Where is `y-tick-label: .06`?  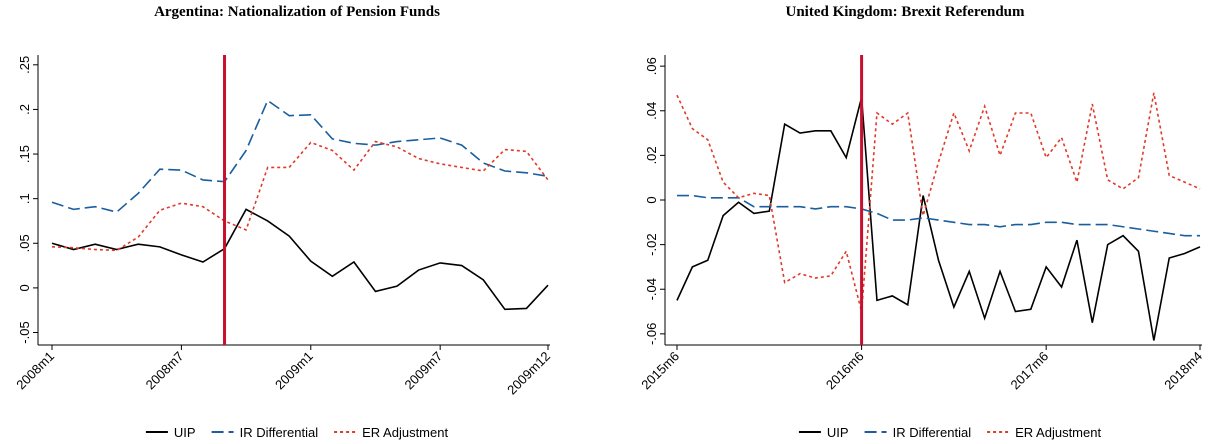 y-tick-label: .06 is located at coordinates (651, 66).